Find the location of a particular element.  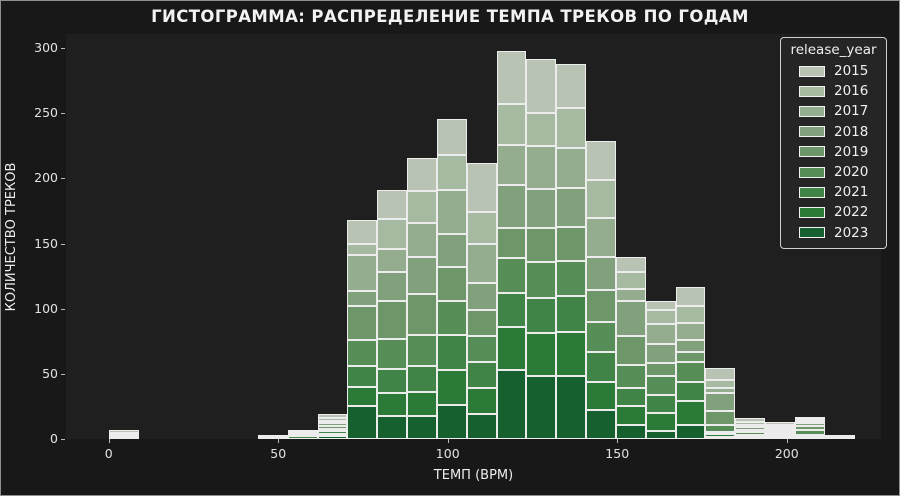

legend-label: 2018 is located at coordinates (851, 131).